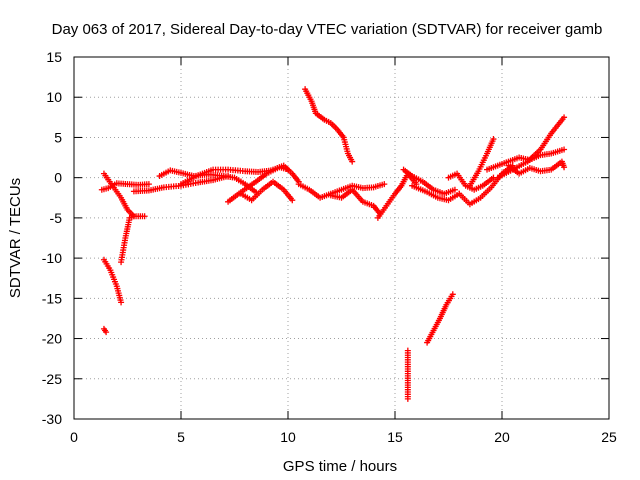  Describe the element at coordinates (52, 258) in the screenshot. I see `y-tick-label: -10` at that location.